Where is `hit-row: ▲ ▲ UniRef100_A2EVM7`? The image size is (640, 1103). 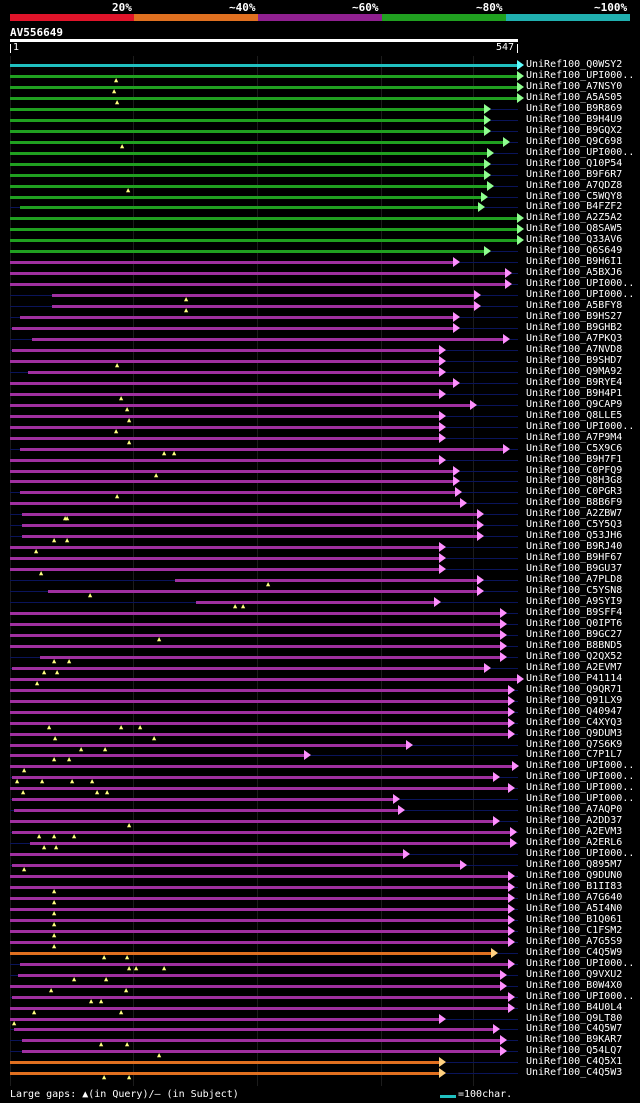
hit-row: ▲ ▲ UniRef100_A2EVM7 is located at coordinates (320, 668).